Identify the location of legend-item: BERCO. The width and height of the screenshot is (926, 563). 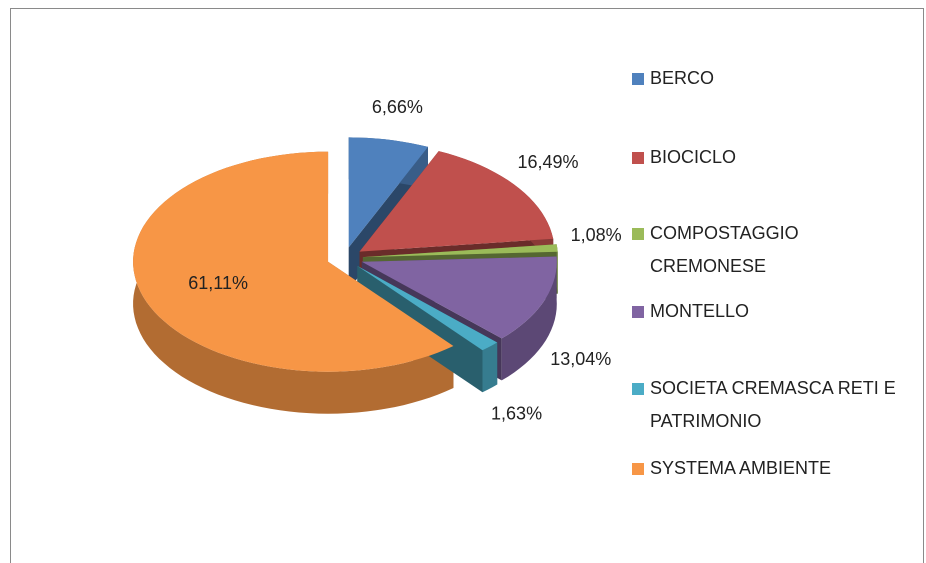
(772, 78).